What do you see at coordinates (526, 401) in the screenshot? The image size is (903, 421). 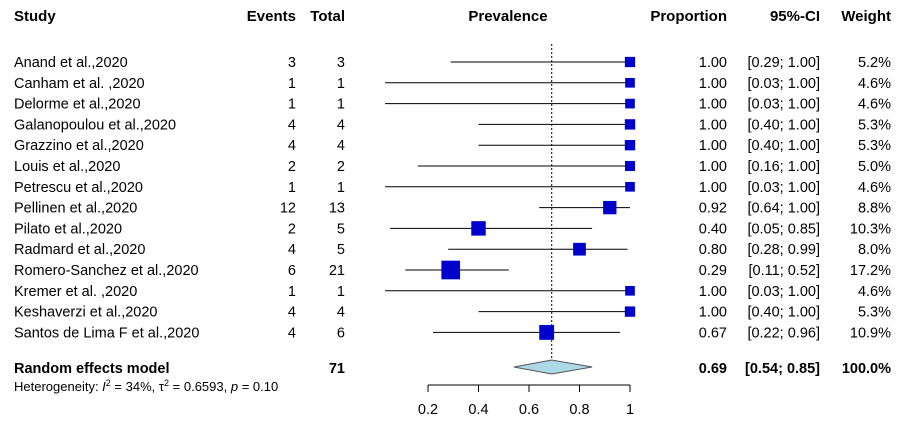 I see `x-axis: 0.2 0.4 0.6 0.8 1` at bounding box center [526, 401].